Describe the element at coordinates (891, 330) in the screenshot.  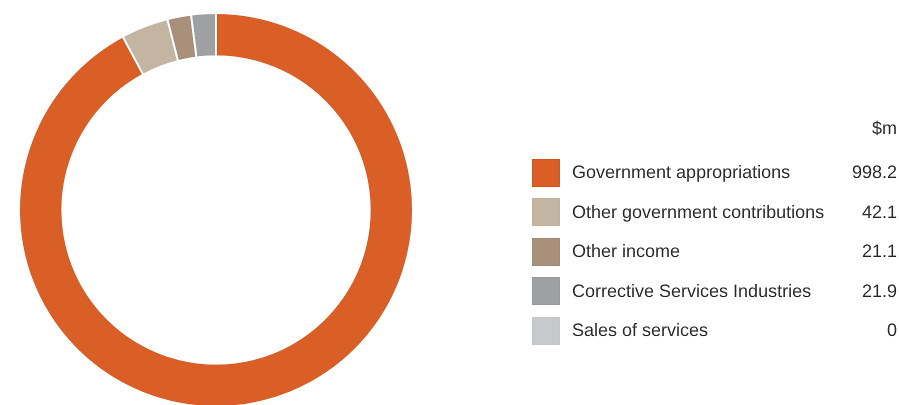
I see `text: 0` at that location.